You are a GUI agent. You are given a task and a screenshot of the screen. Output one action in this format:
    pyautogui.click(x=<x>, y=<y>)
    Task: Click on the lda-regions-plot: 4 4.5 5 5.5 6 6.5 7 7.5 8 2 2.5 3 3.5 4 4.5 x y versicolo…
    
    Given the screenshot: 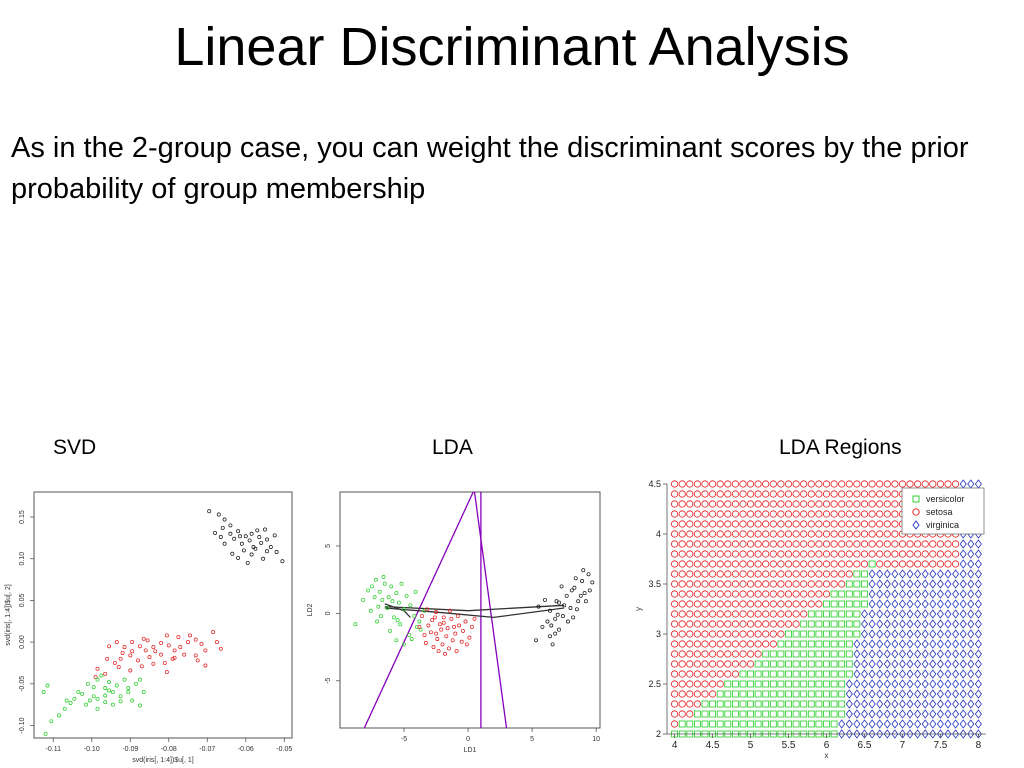 What is the action you would take?
    pyautogui.click(x=810, y=619)
    